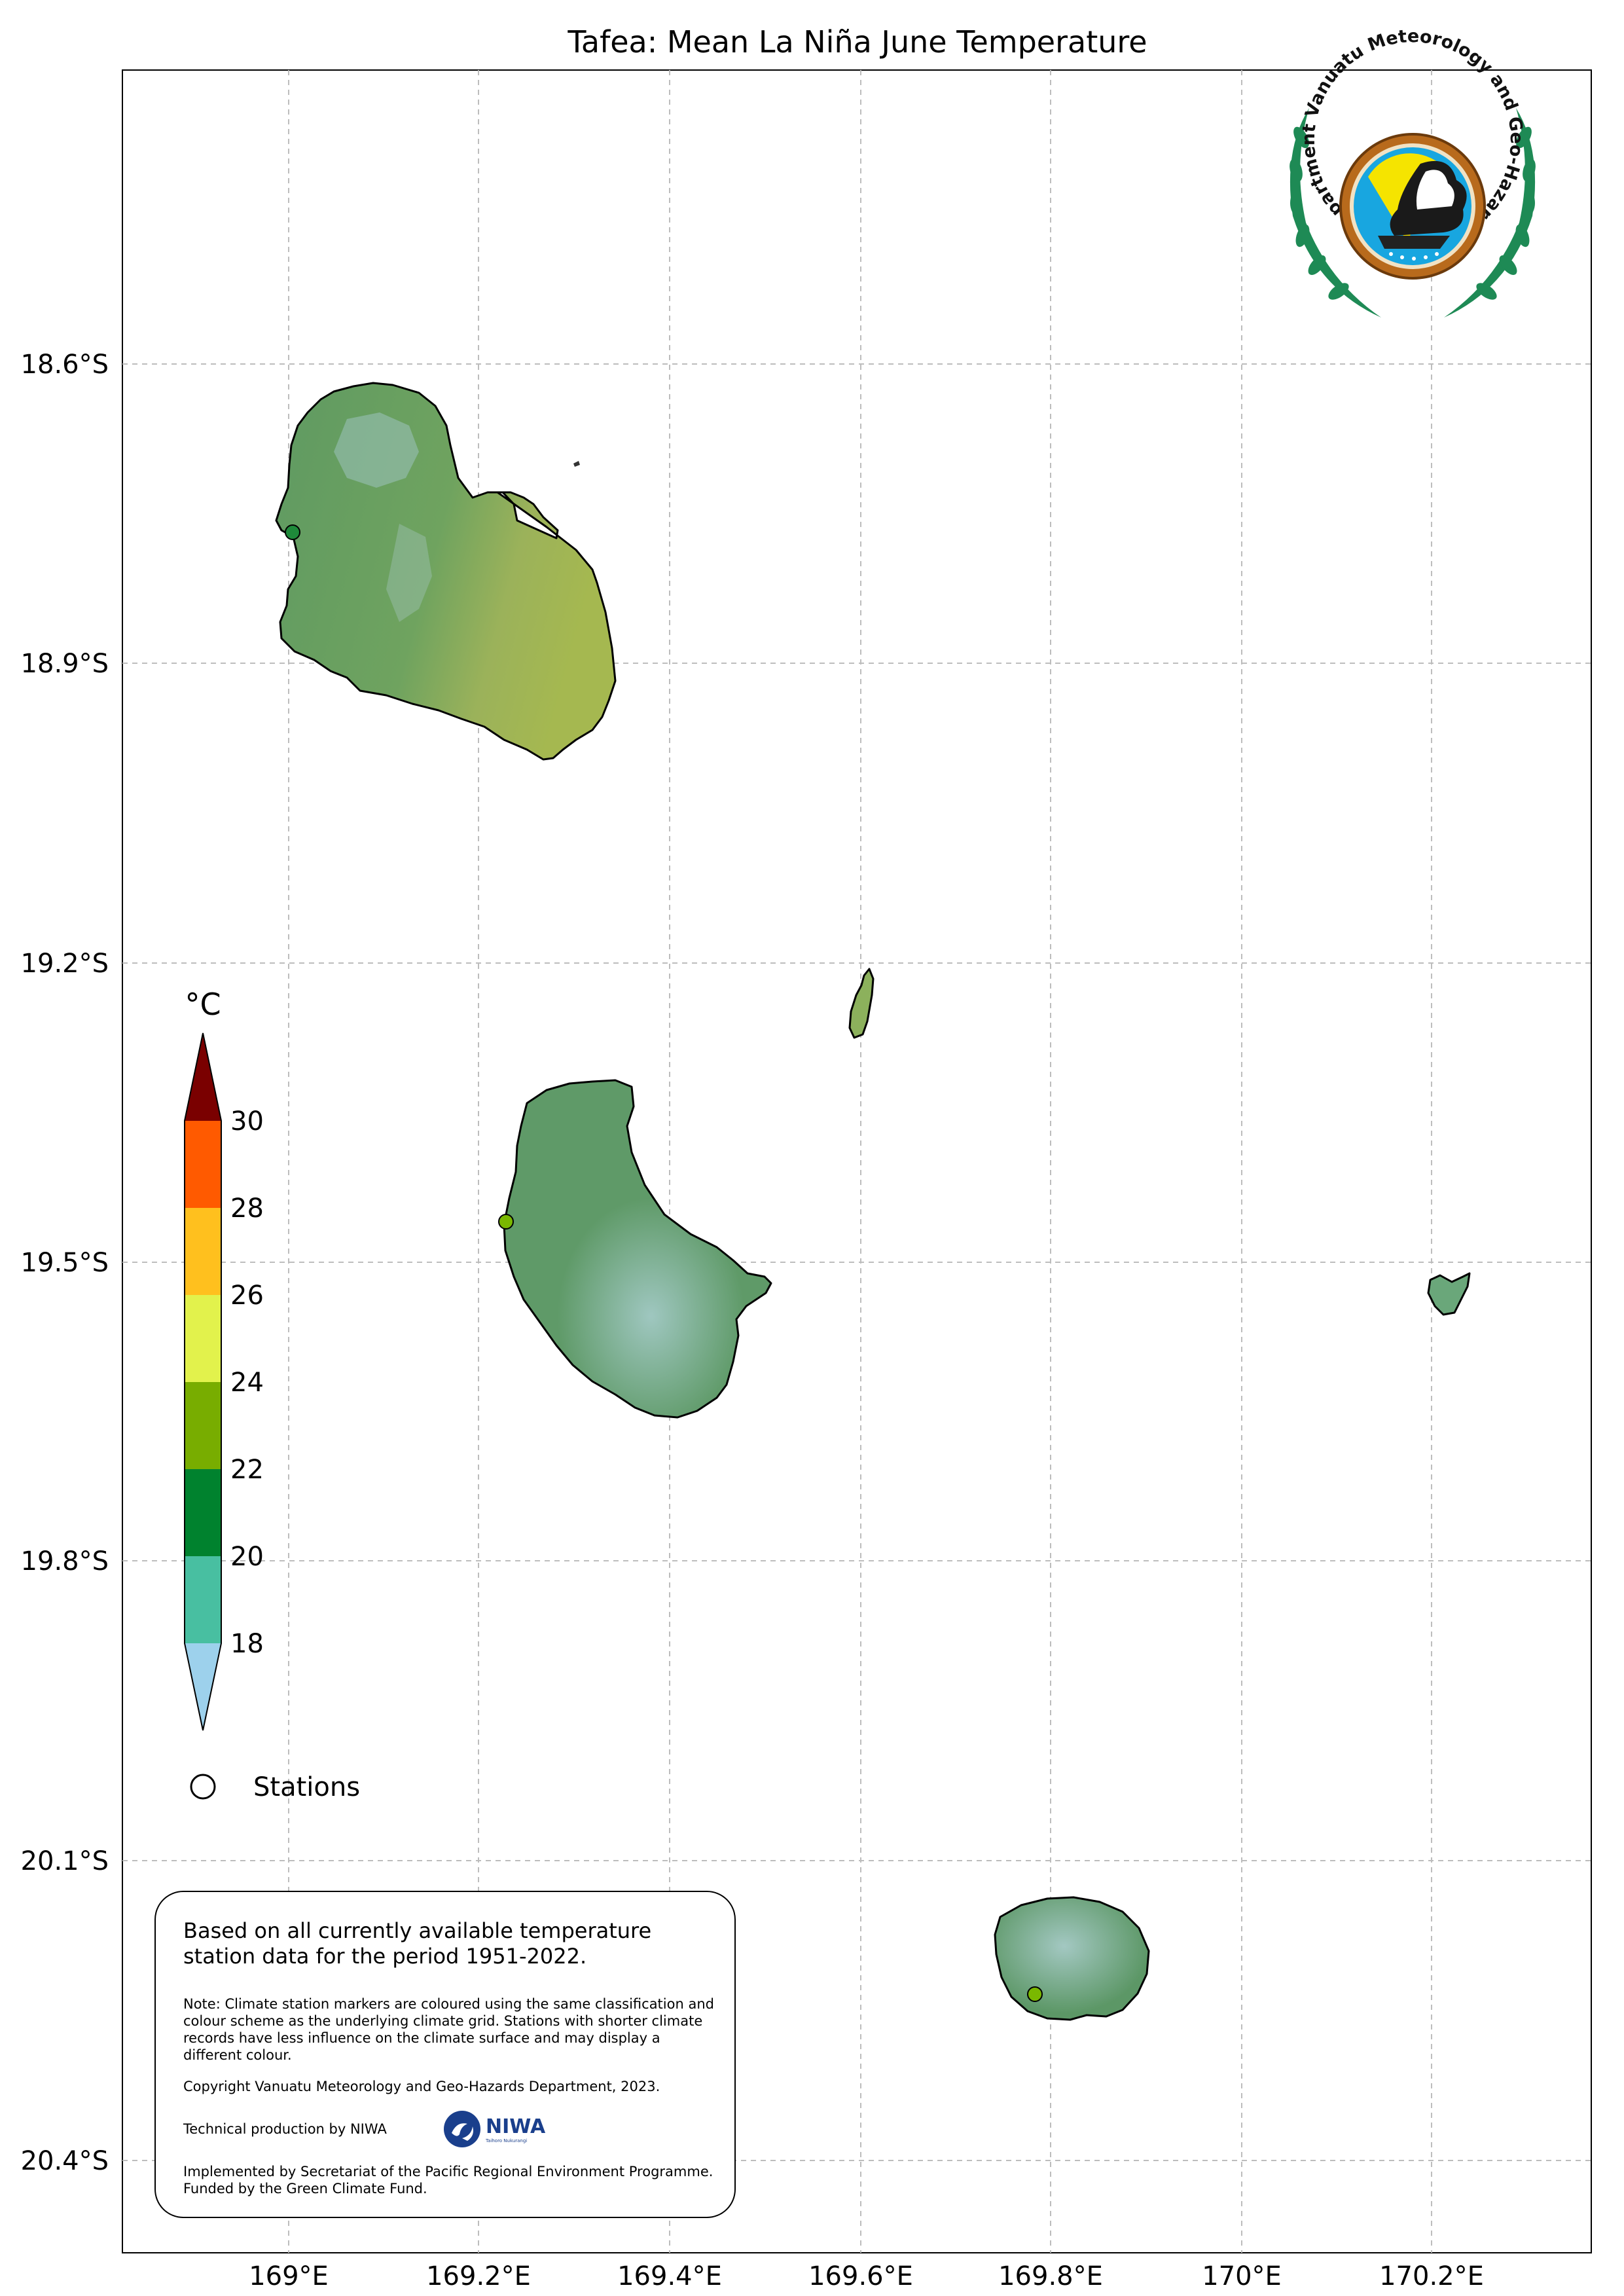  I want to click on niwa-logo: NIWA Taihoro Nukurangi, so click(493, 2129).